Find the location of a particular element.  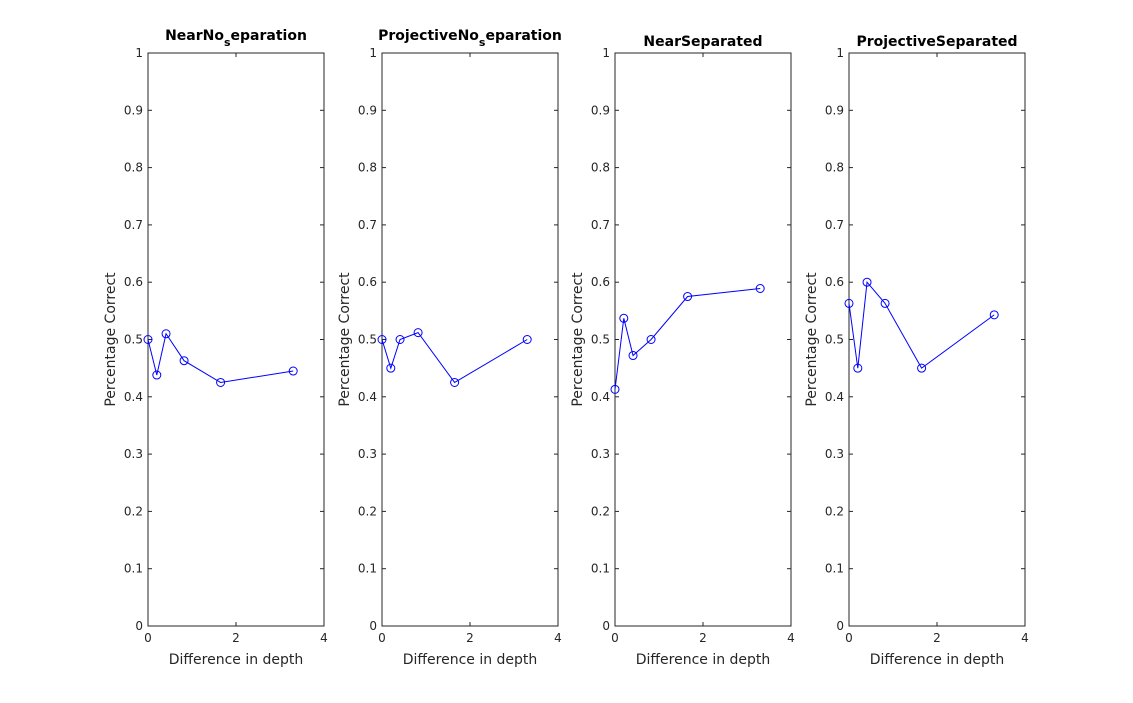

chart-title-main: ProjectiveNo is located at coordinates (428, 36).